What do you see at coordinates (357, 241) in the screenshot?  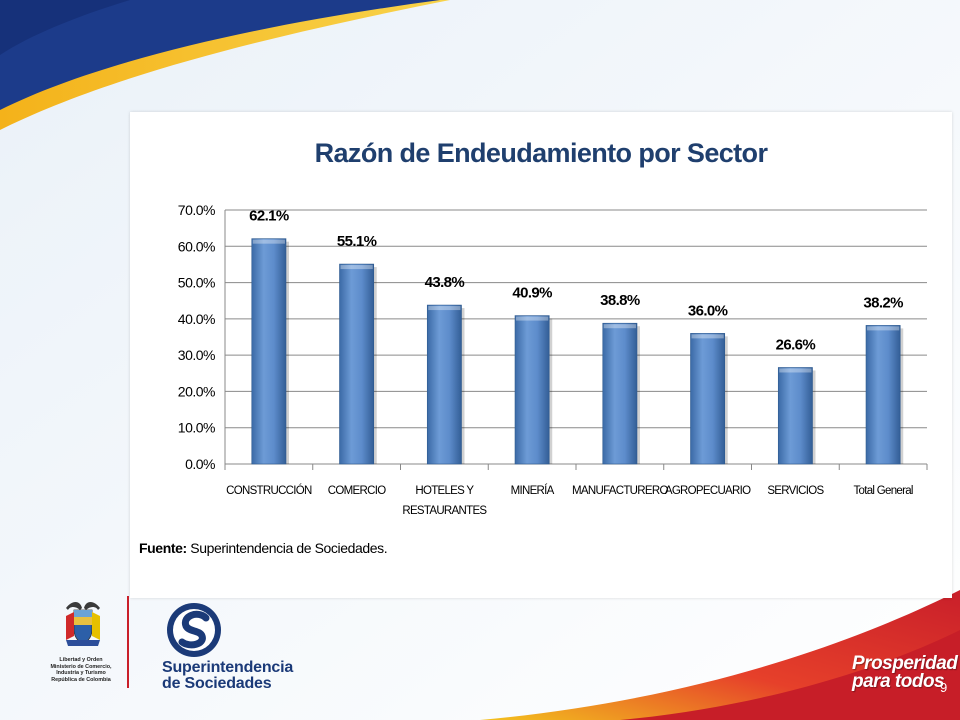 I see `data-label: 55.1%` at bounding box center [357, 241].